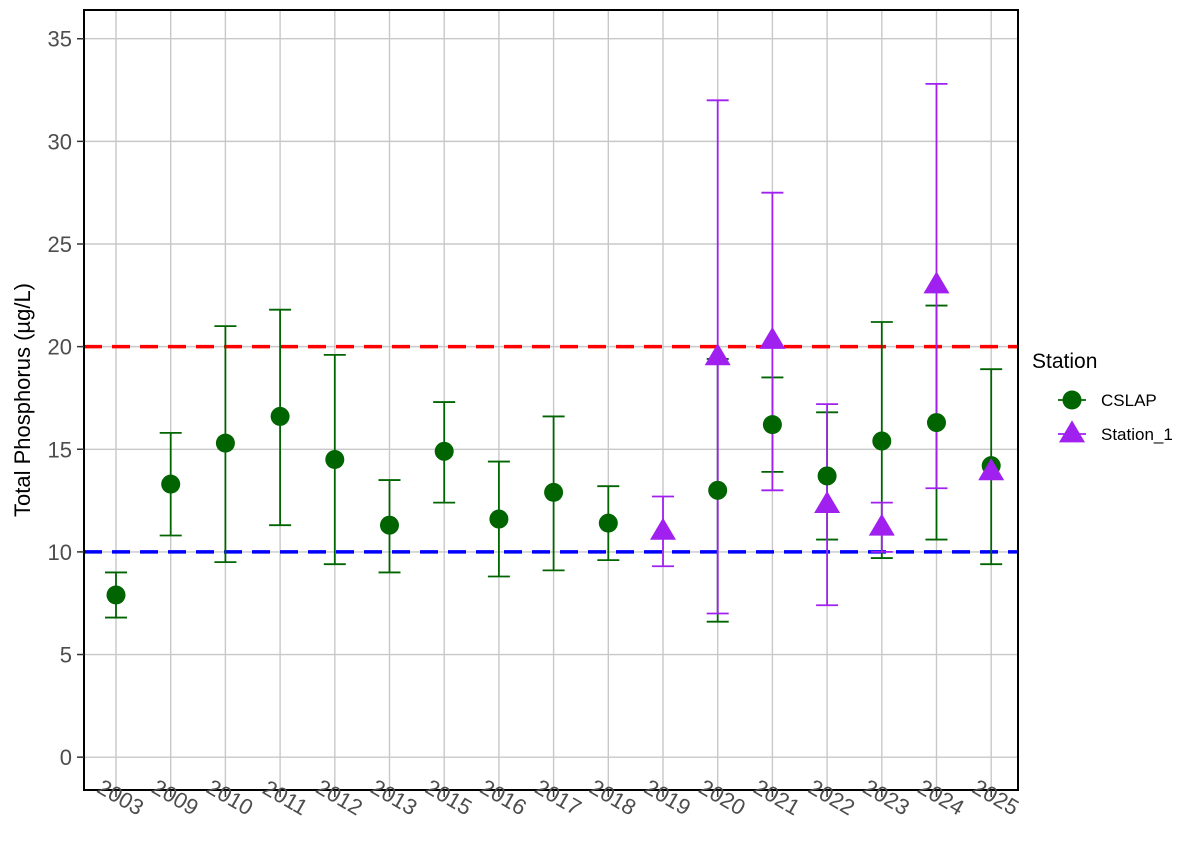 Image resolution: width=1182 pixels, height=852 pixels. What do you see at coordinates (717, 354) in the screenshot?
I see `point-station-1-2020` at bounding box center [717, 354].